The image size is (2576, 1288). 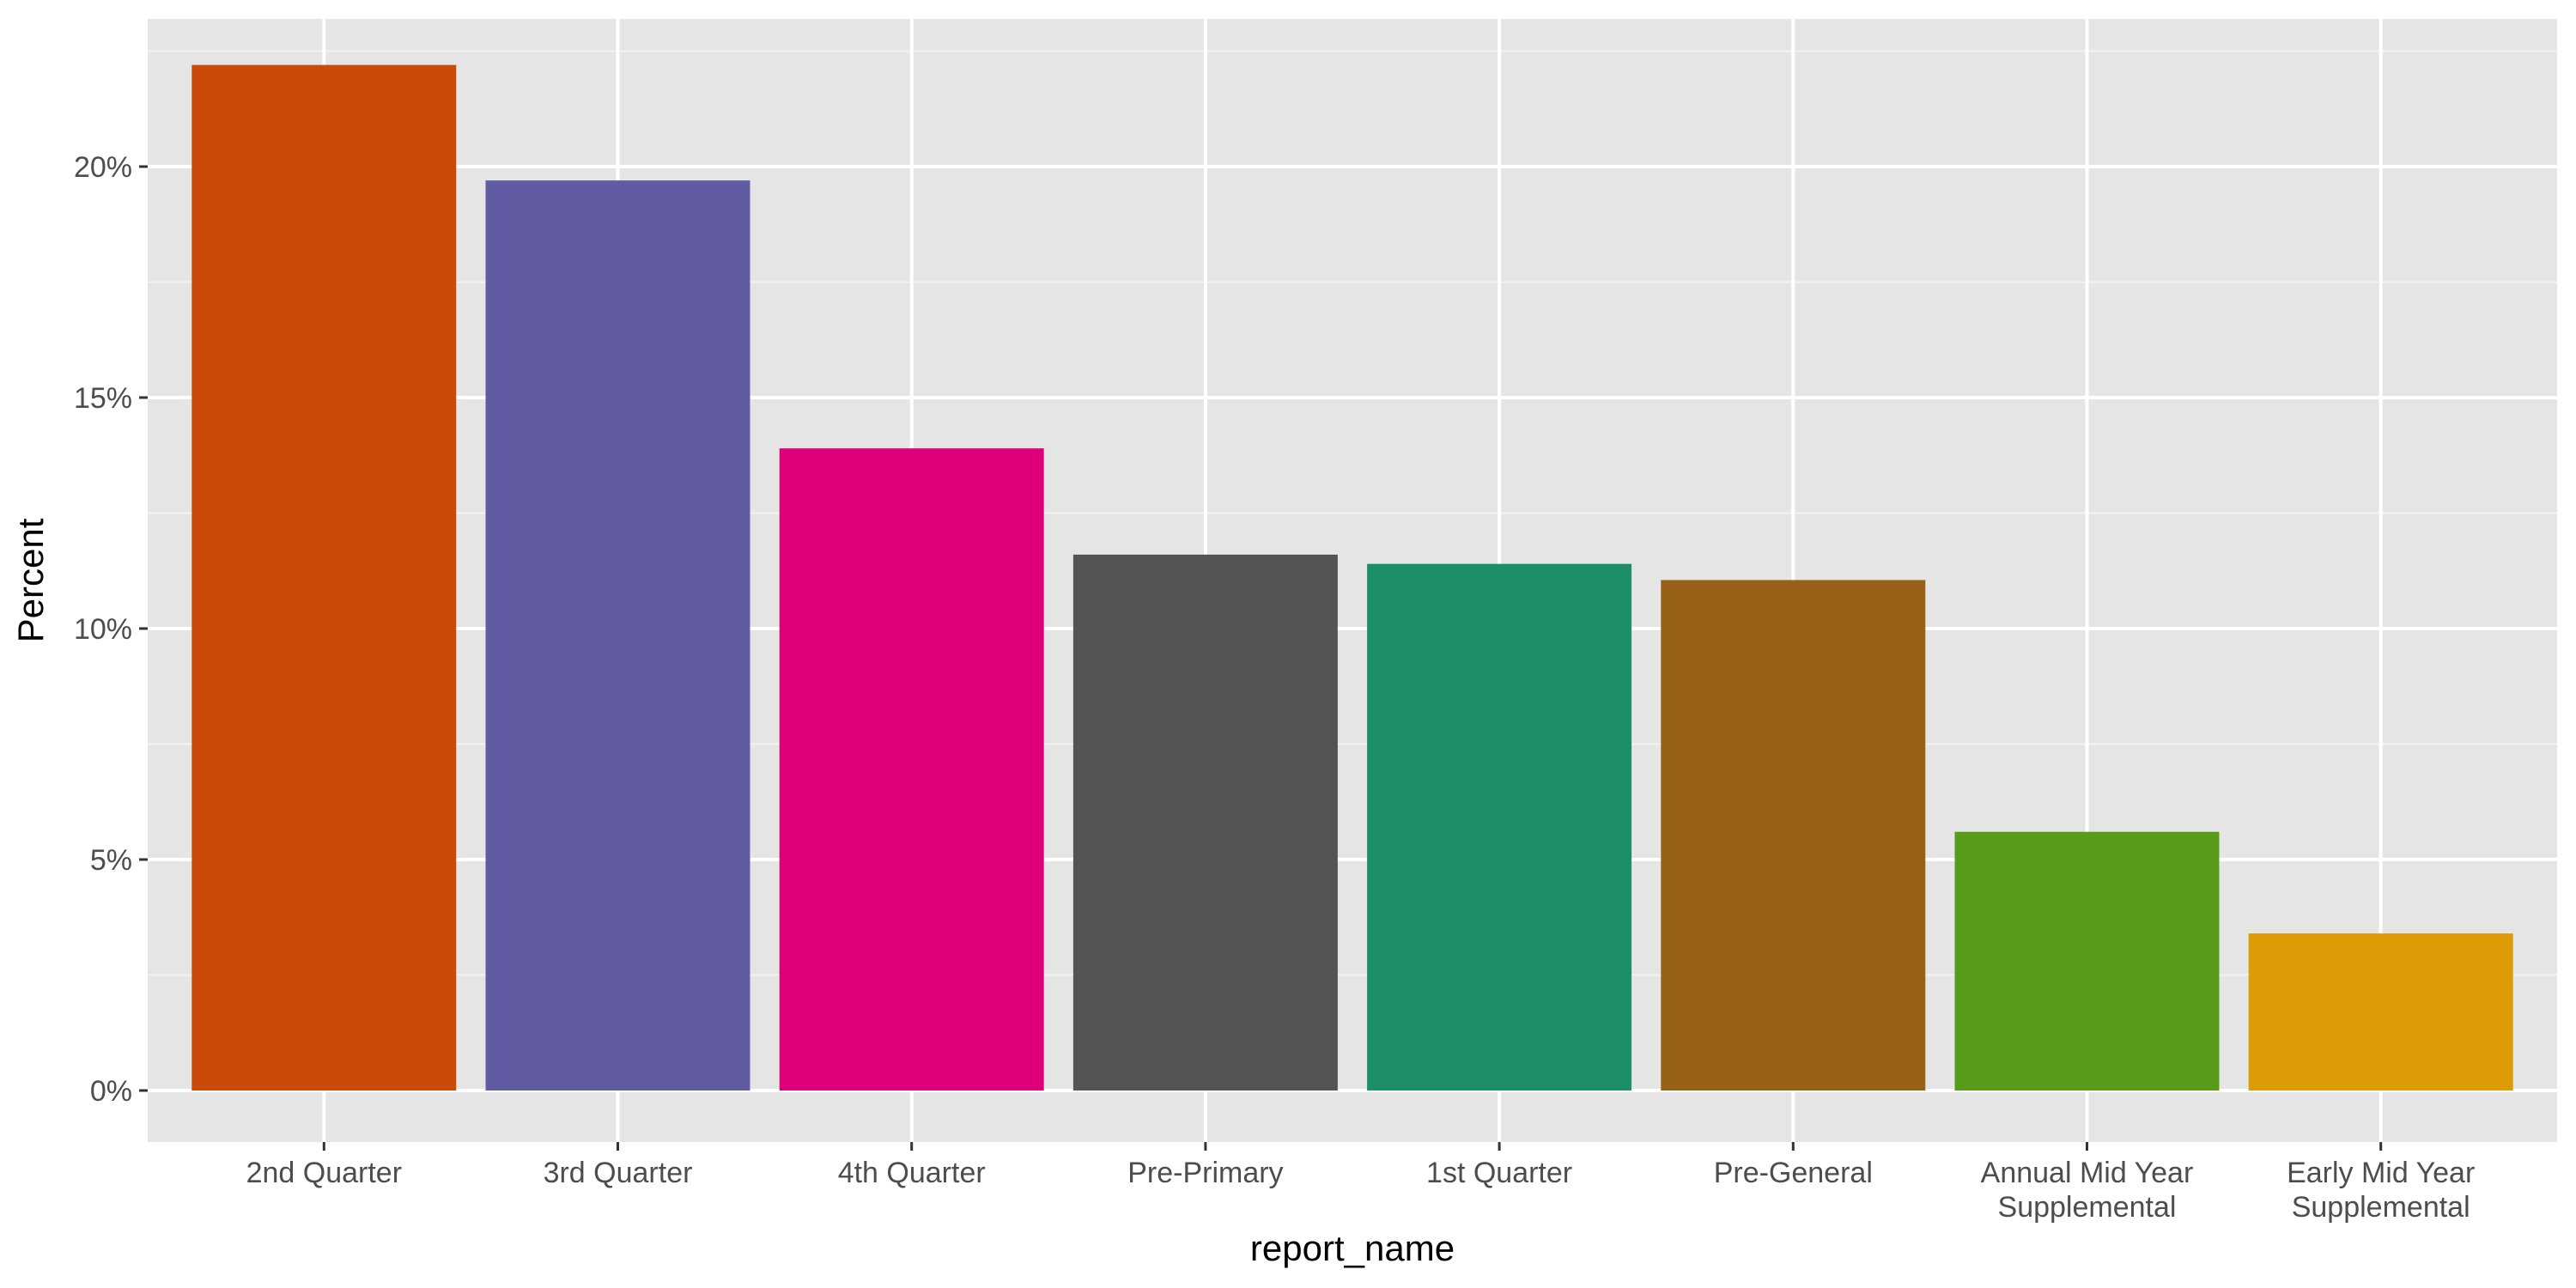 What do you see at coordinates (103, 167) in the screenshot?
I see `y-tick-label: 20%` at bounding box center [103, 167].